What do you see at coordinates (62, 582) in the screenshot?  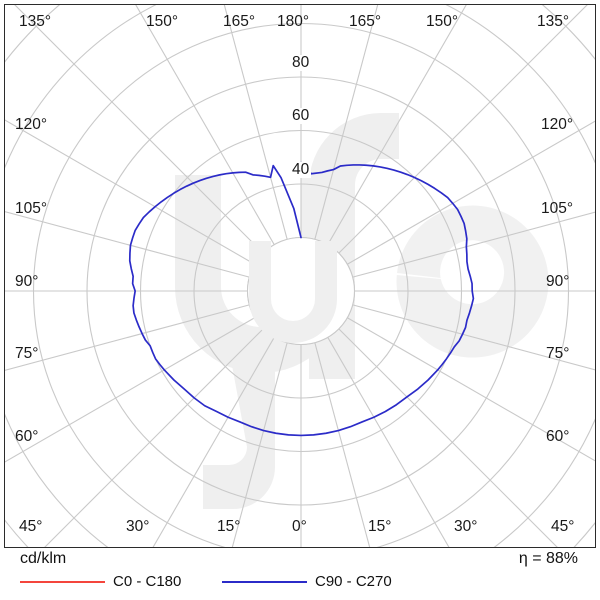 I see `legend-swatch-c0-c180` at bounding box center [62, 582].